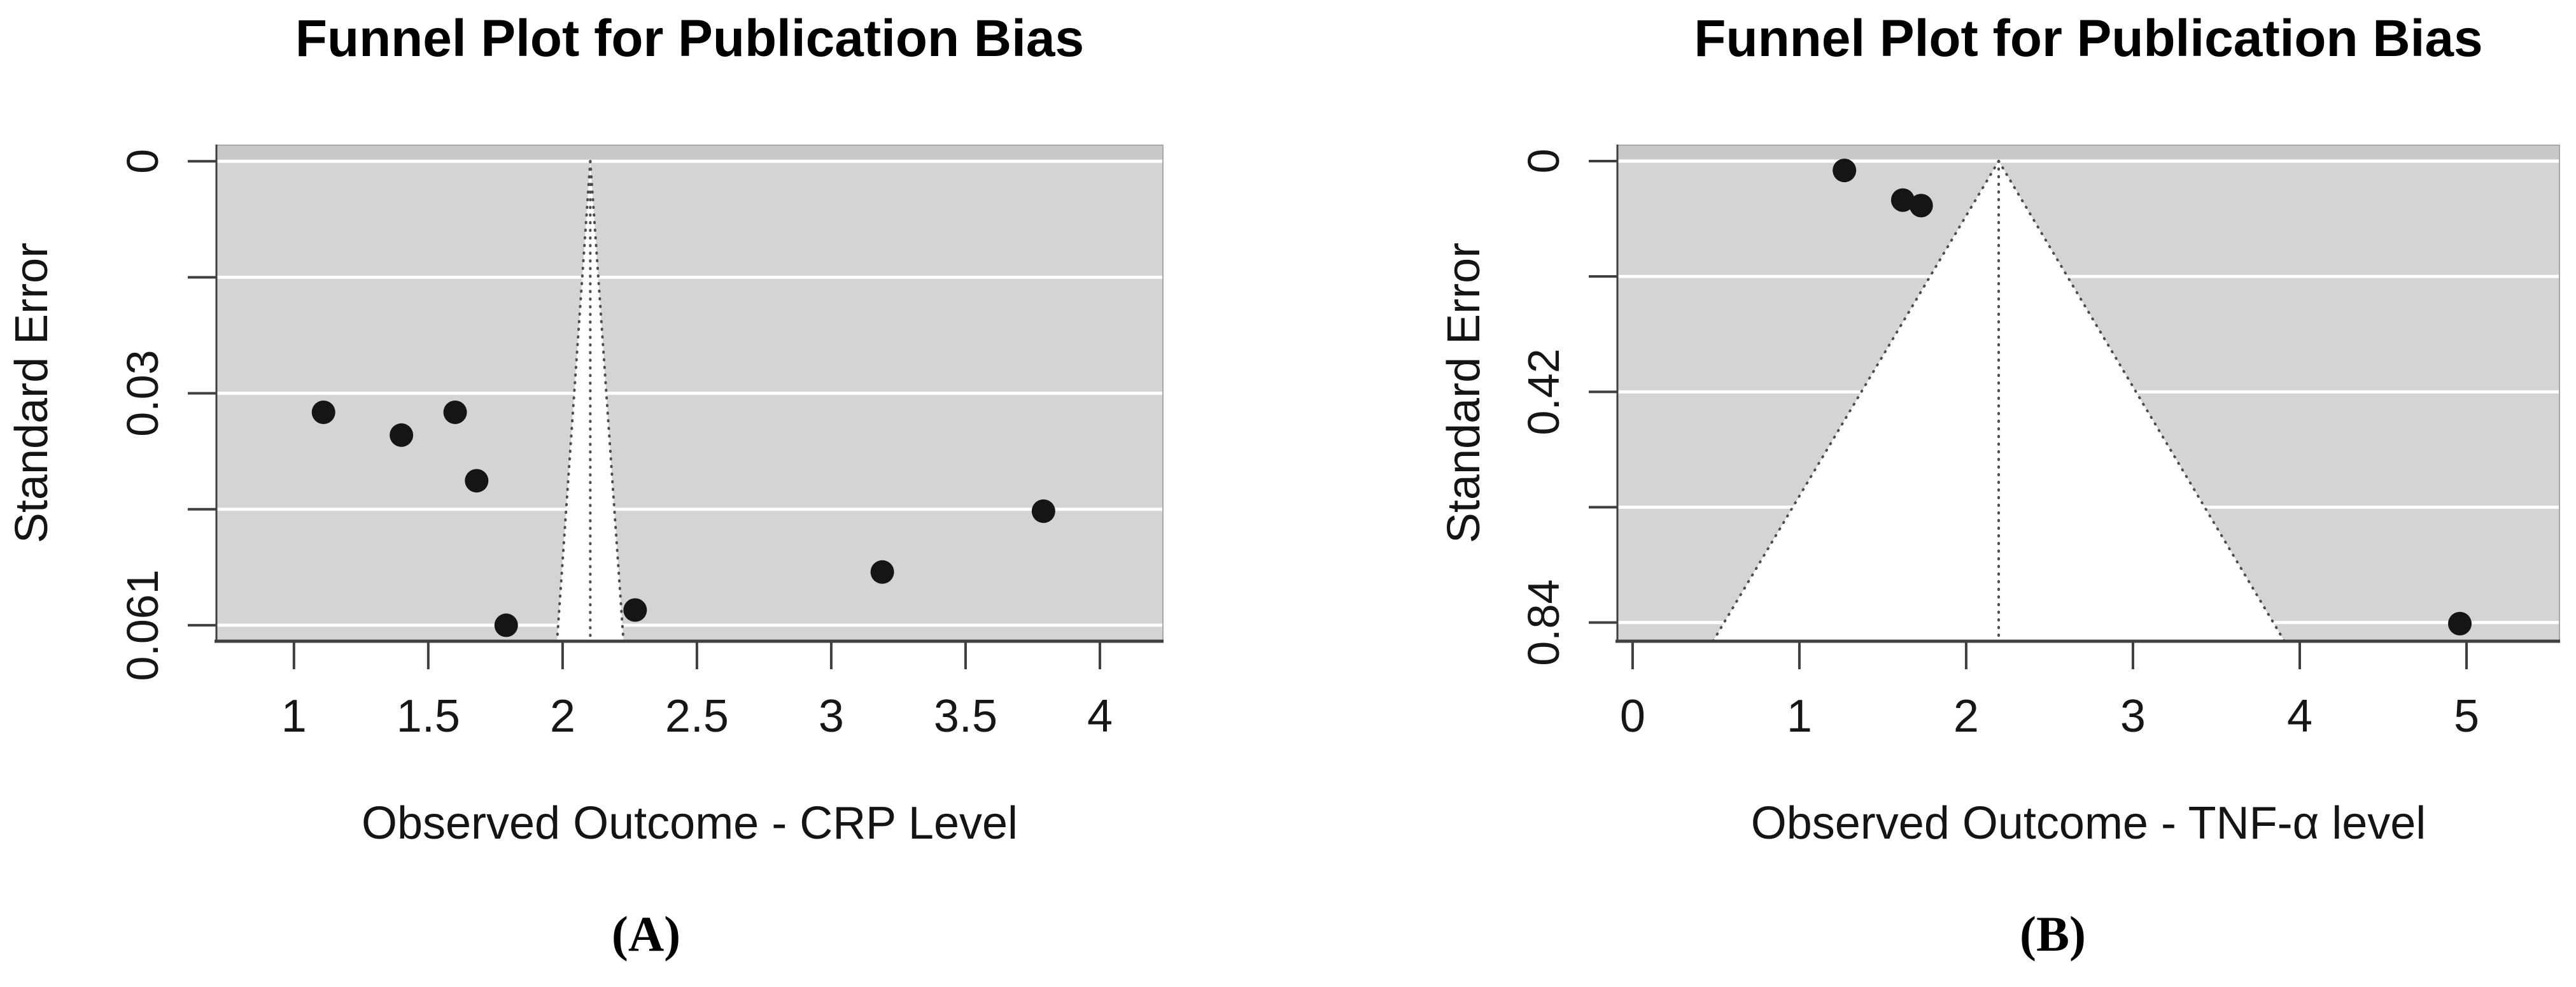 The height and width of the screenshot is (987, 2576). I want to click on x-tick-label: 5, so click(2467, 716).